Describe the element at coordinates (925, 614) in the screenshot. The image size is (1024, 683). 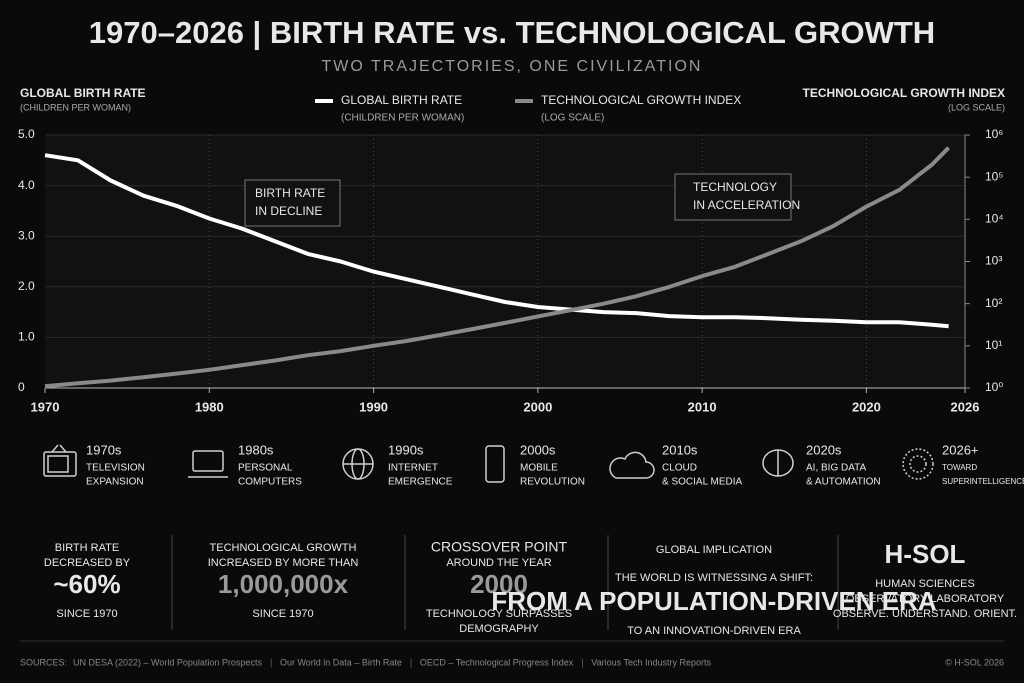
I see `stat-text: OBSERVE. UNDERSTAND. ORIENT.` at that location.